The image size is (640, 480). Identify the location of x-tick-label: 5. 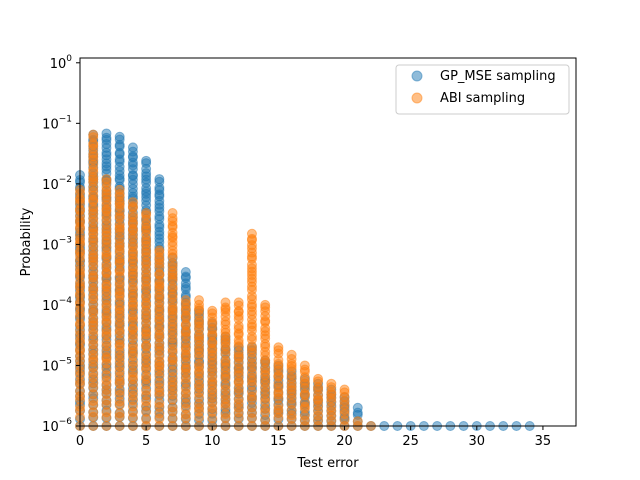
(146, 441).